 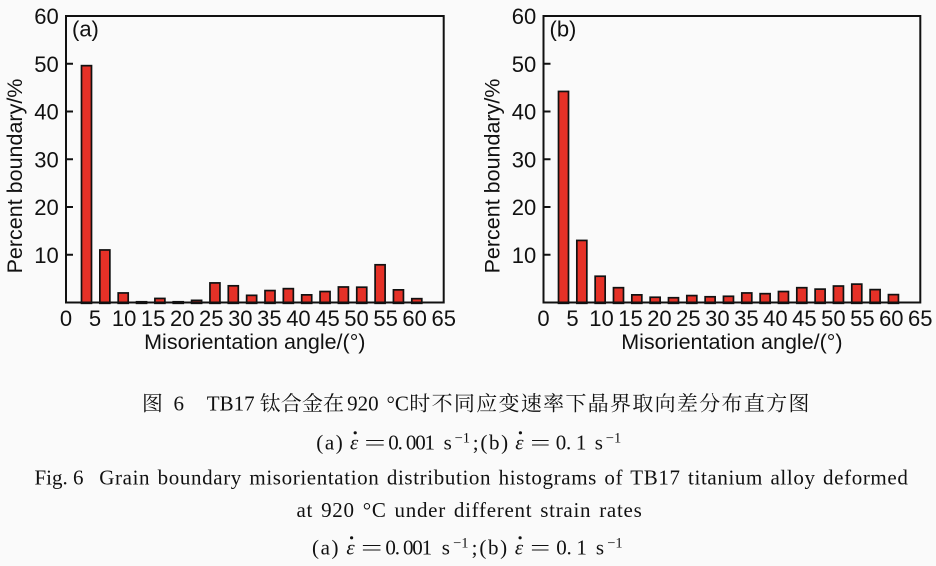 I want to click on svg-text: 6, so click(x=179, y=404).